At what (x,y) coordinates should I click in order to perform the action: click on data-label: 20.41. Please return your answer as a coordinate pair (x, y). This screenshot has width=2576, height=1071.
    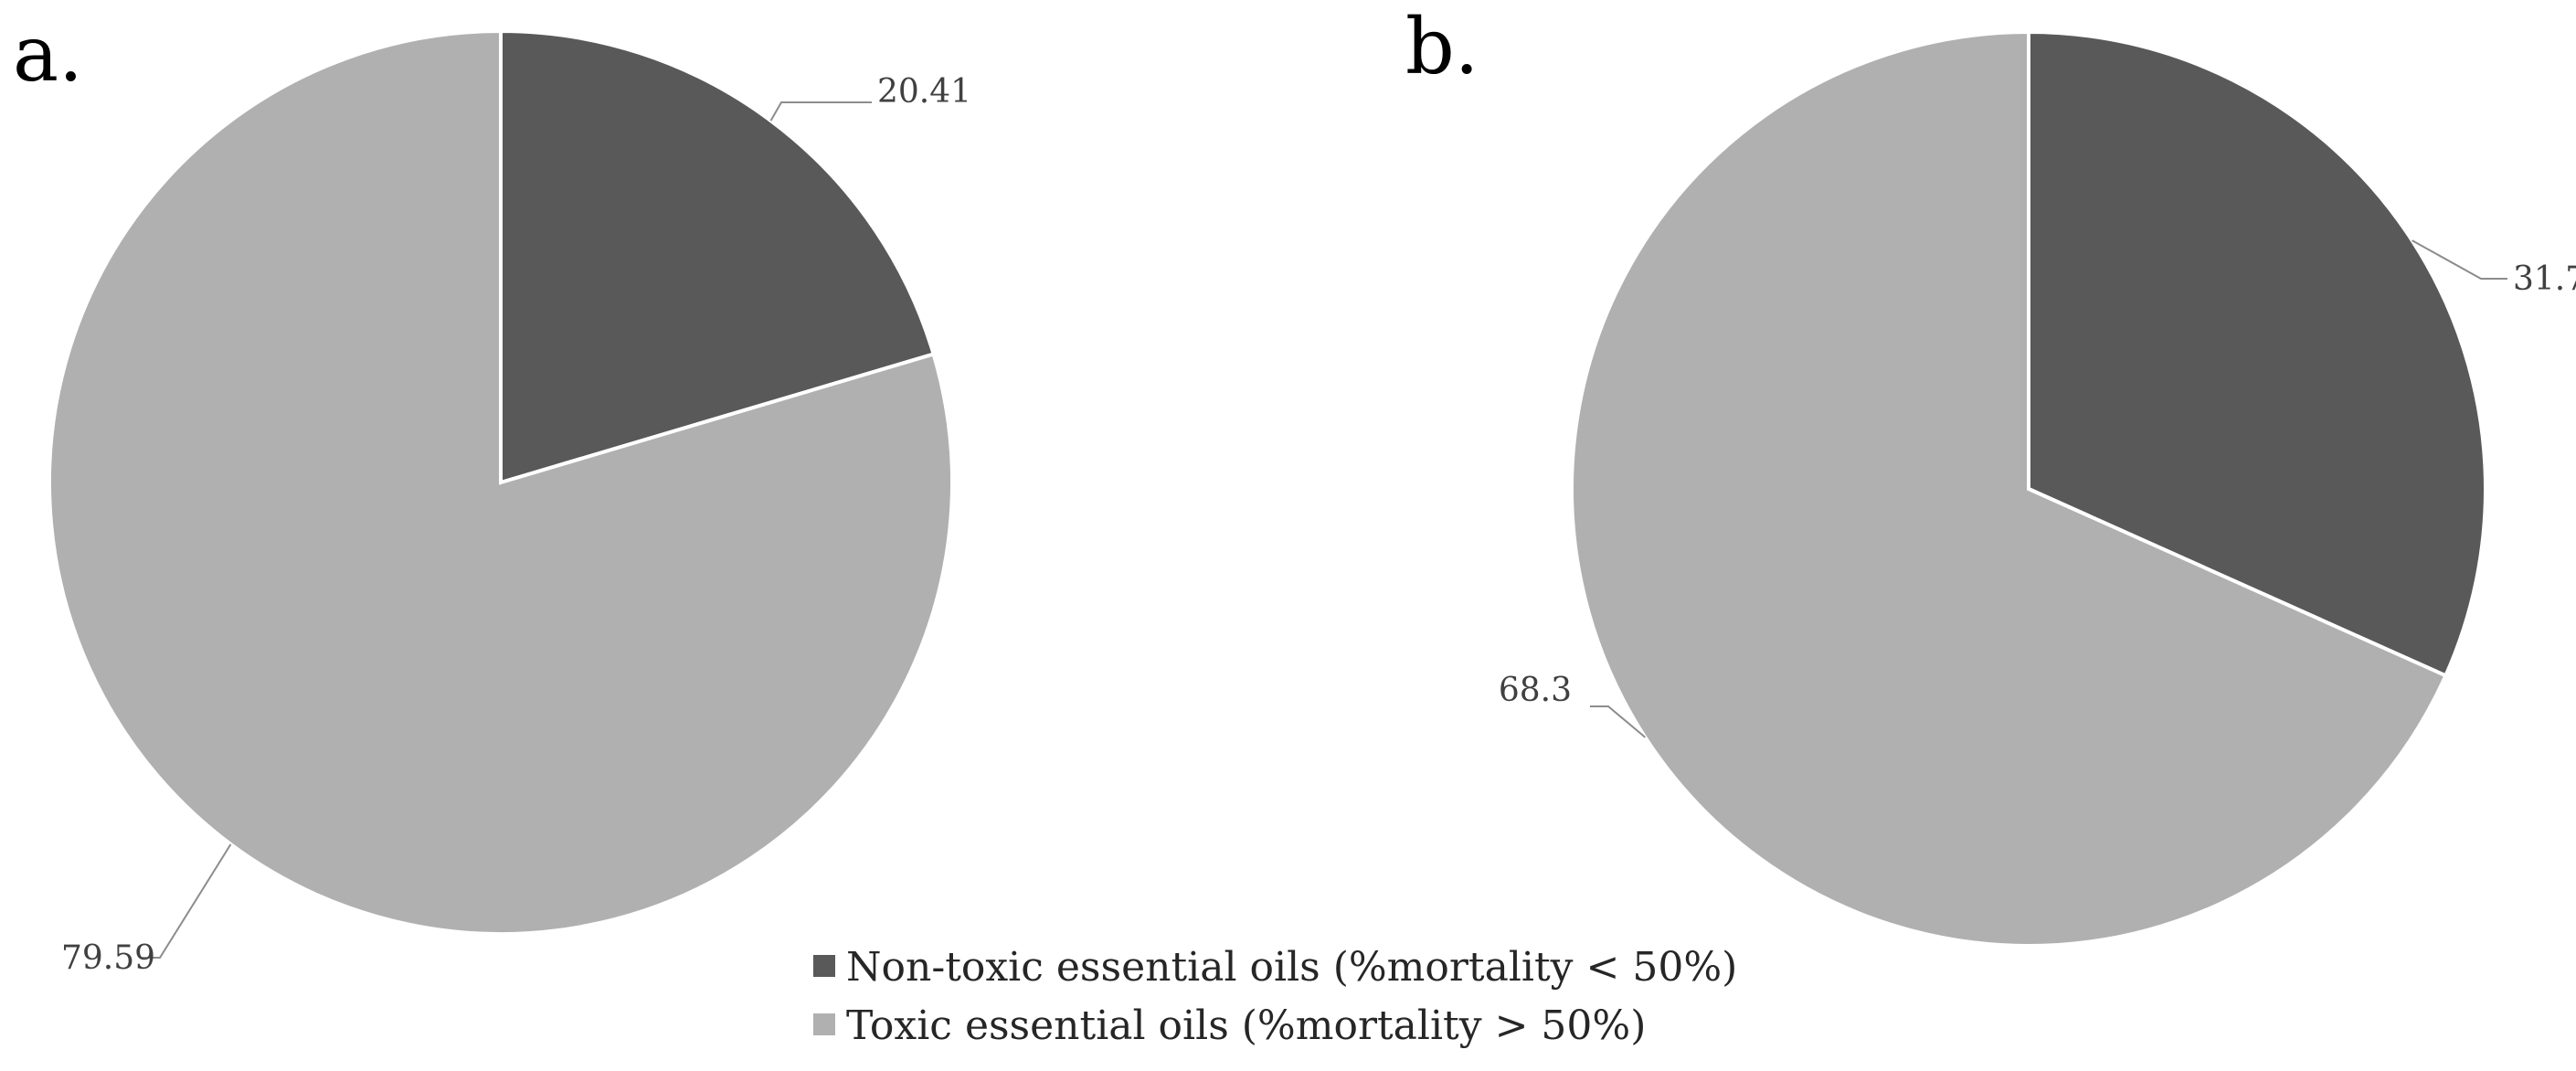
    Looking at the image, I should click on (924, 92).